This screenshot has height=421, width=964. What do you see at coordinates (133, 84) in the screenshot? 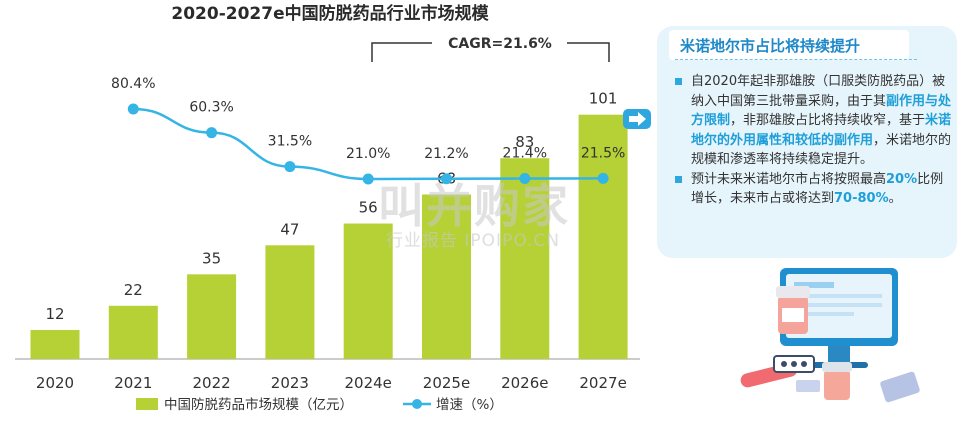
I see `growth-value-label: 80.4%` at bounding box center [133, 84].